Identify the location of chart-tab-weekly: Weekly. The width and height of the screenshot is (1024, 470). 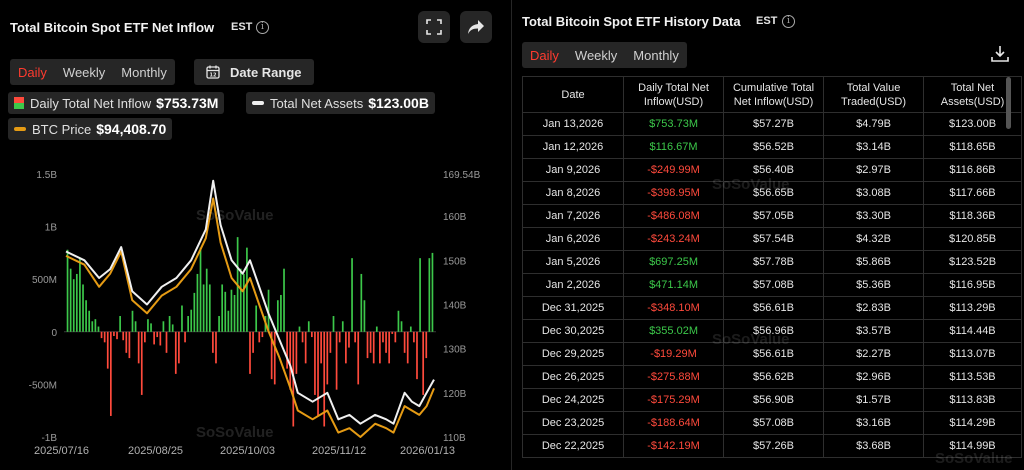
(84, 72).